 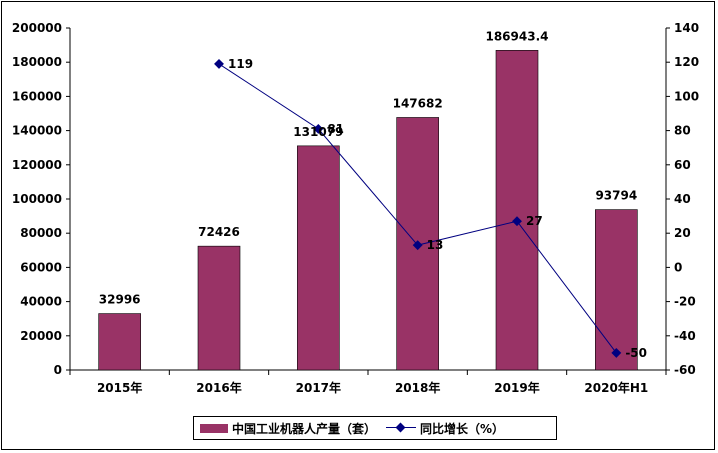 I want to click on left-tick-label: 40000, so click(x=41, y=302).